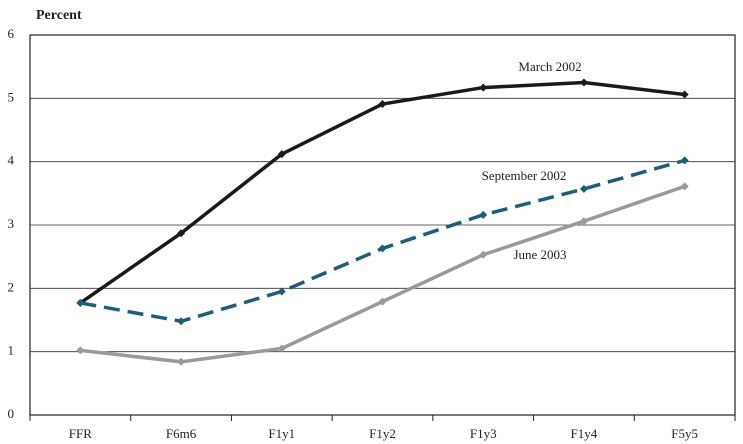  I want to click on x-tick-label: F1y3, so click(483, 433).